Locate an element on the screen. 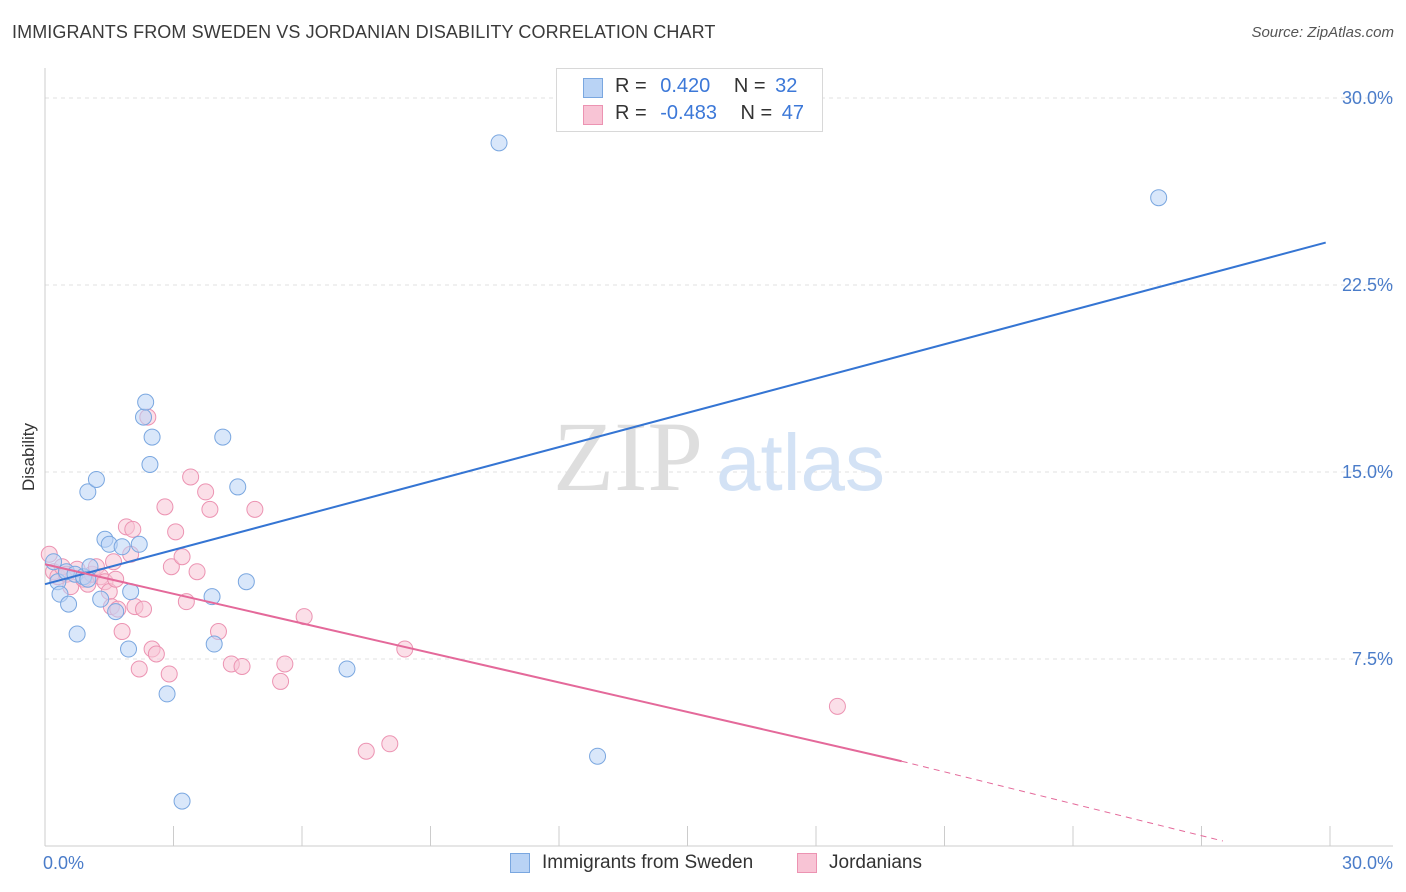  y-tick-label: 30.0% is located at coordinates (1367, 98).